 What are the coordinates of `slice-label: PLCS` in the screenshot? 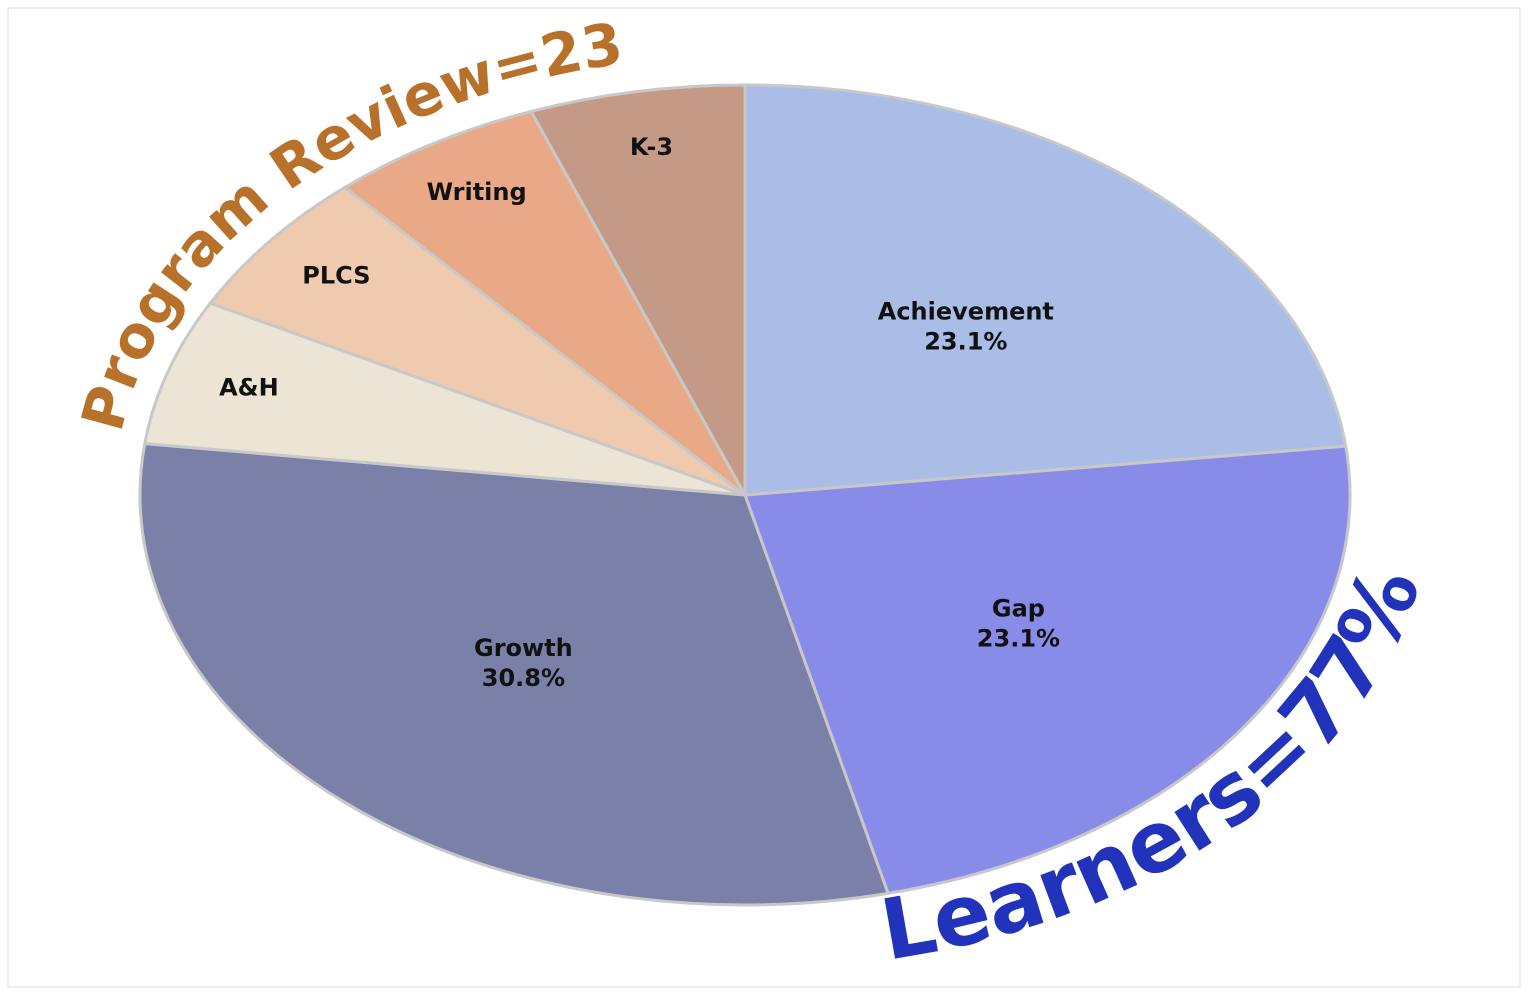 It's located at (336, 276).